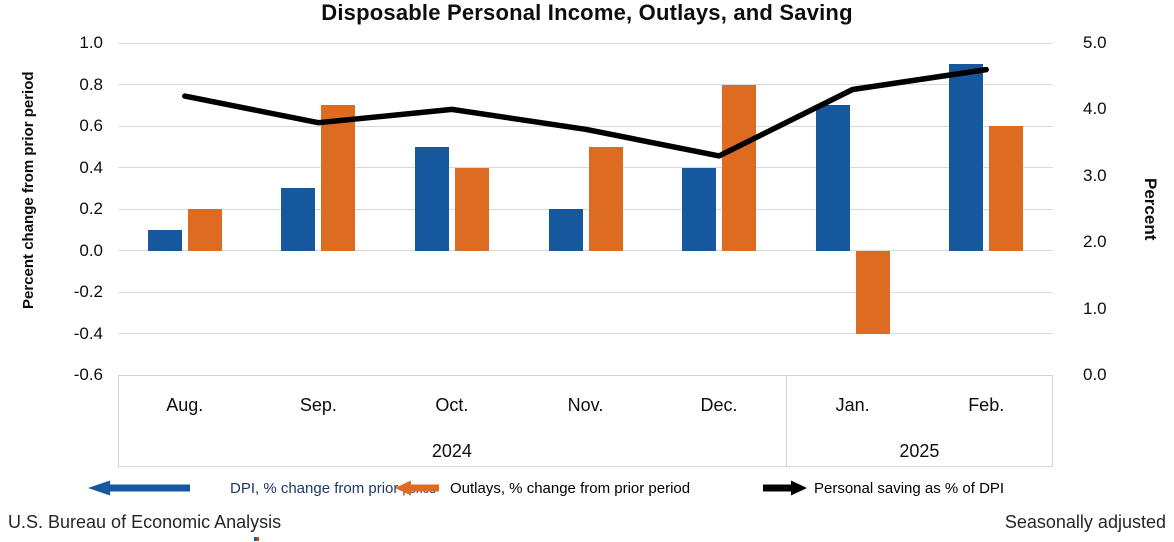  I want to click on outlays-left-arrow-icon, so click(417, 488).